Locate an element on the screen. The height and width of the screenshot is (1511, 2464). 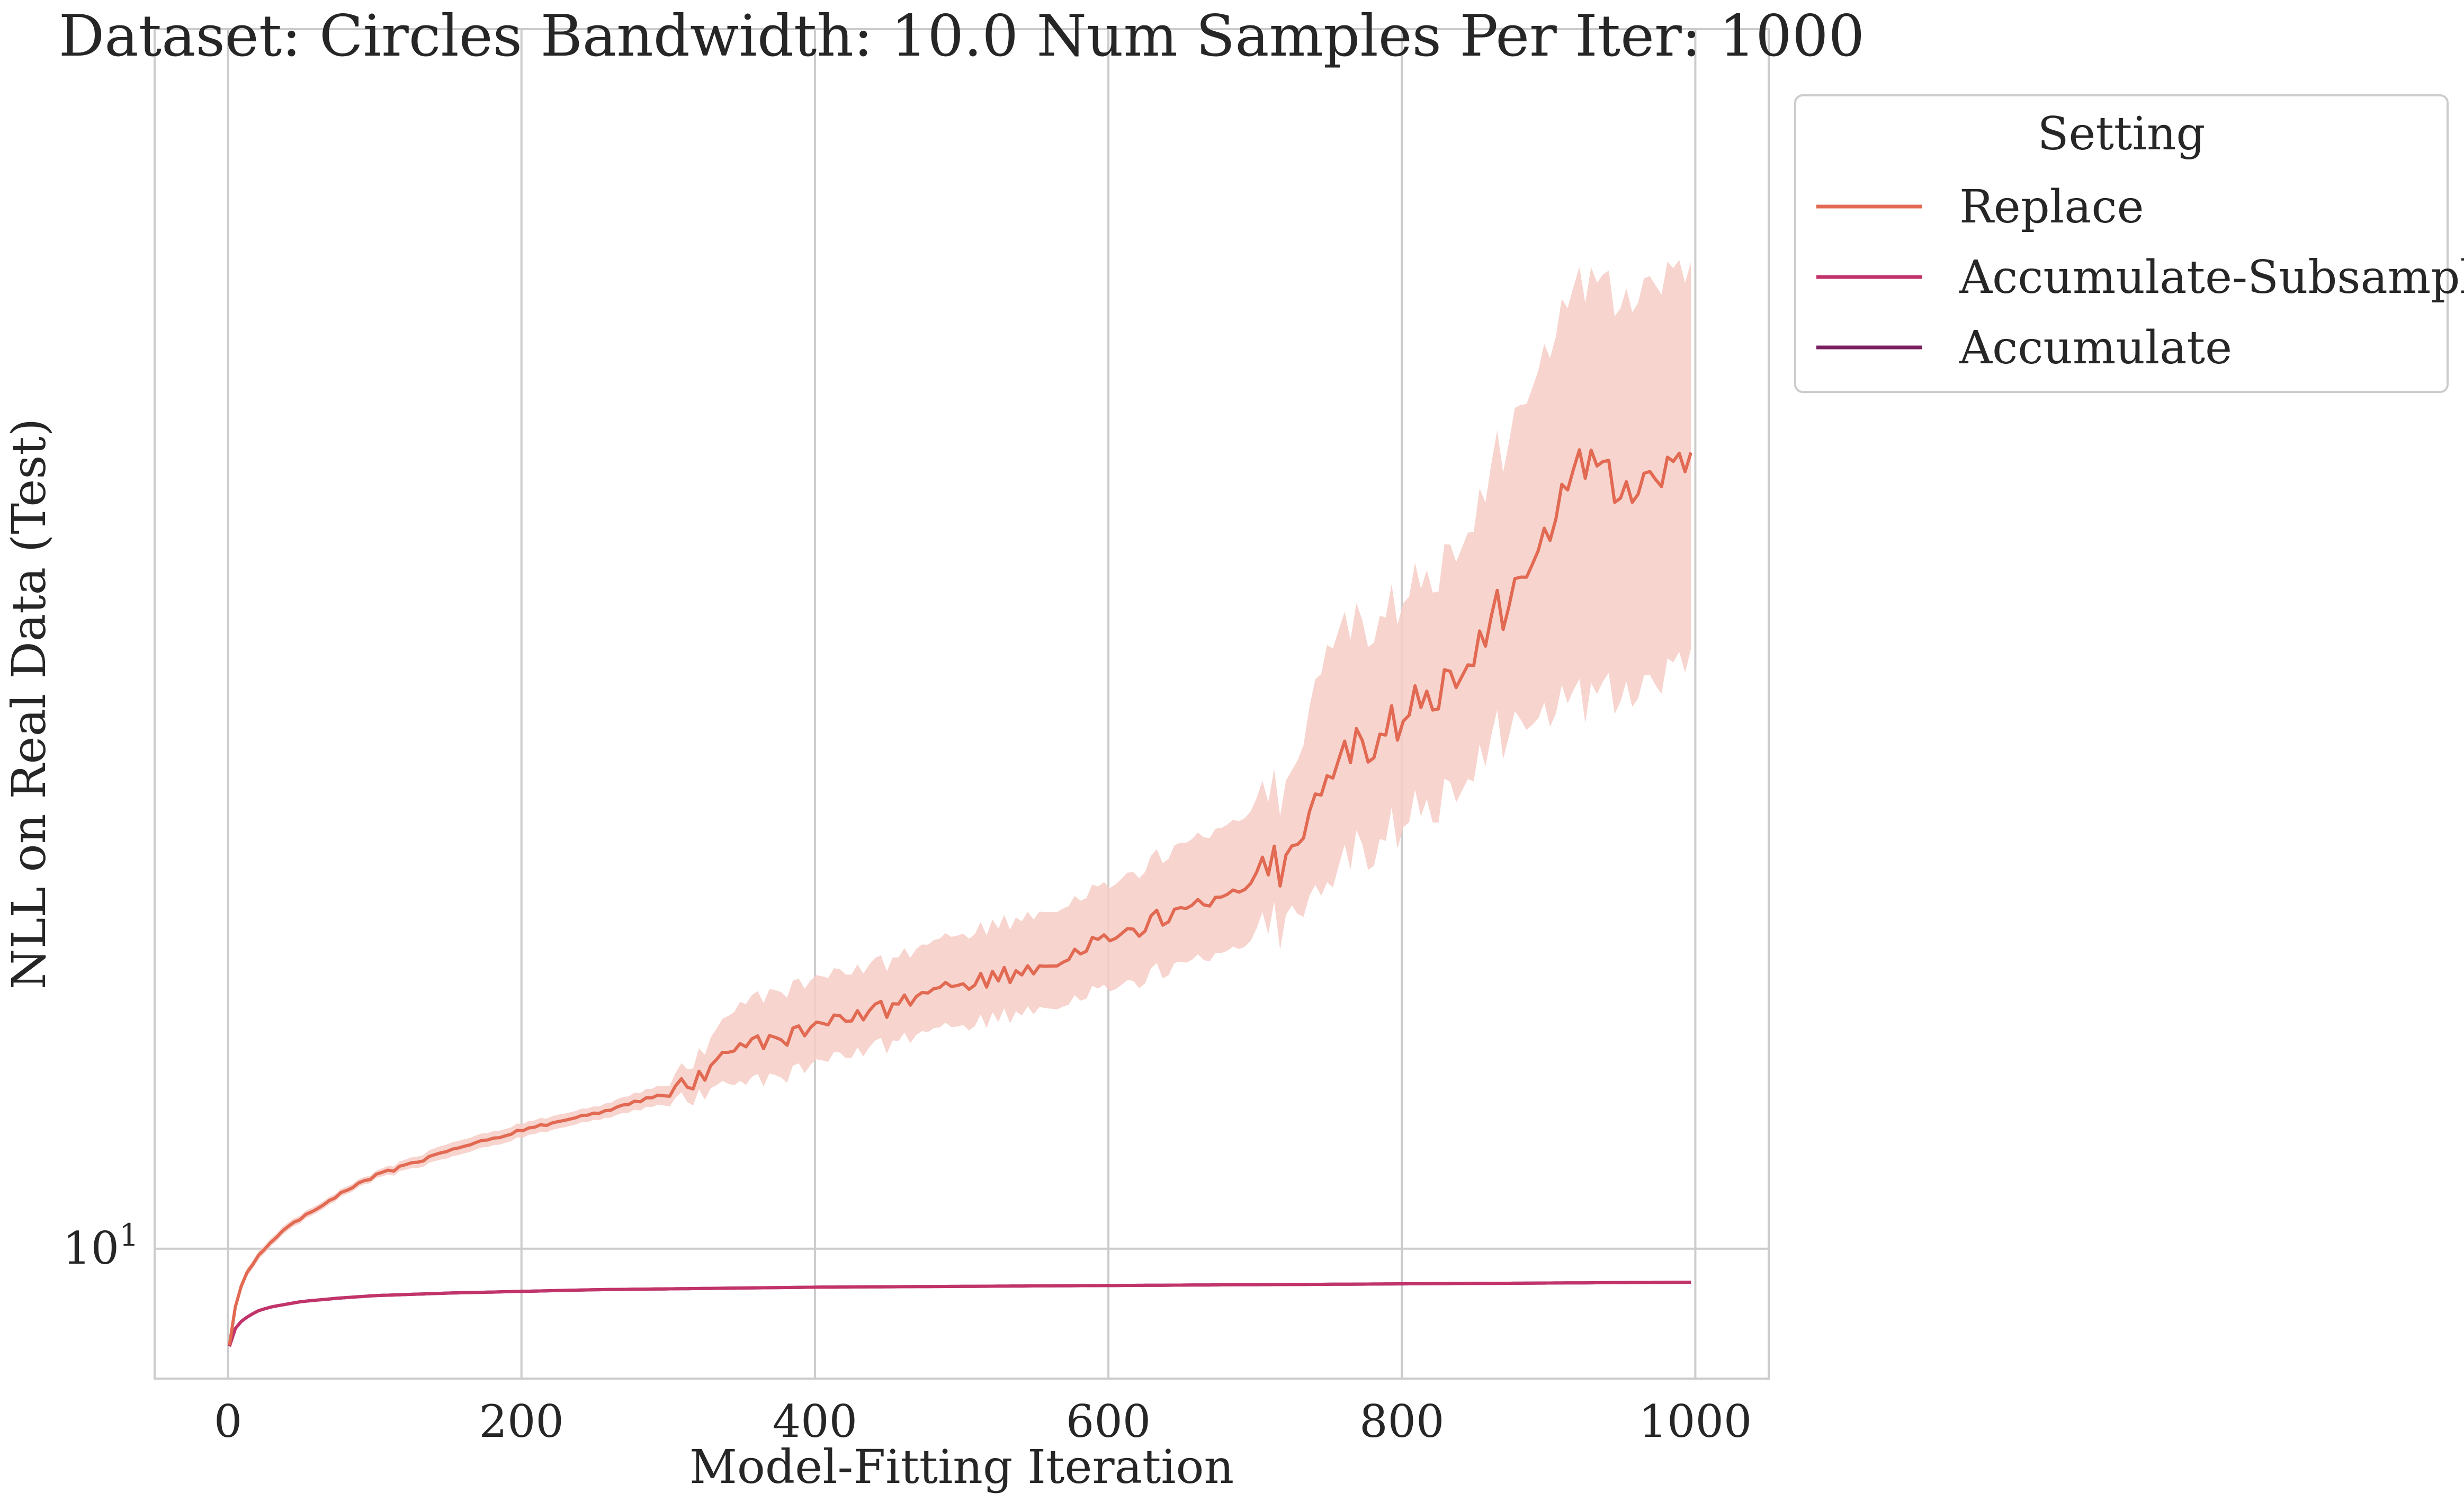
x-tick-label: 400 is located at coordinates (815, 1421).